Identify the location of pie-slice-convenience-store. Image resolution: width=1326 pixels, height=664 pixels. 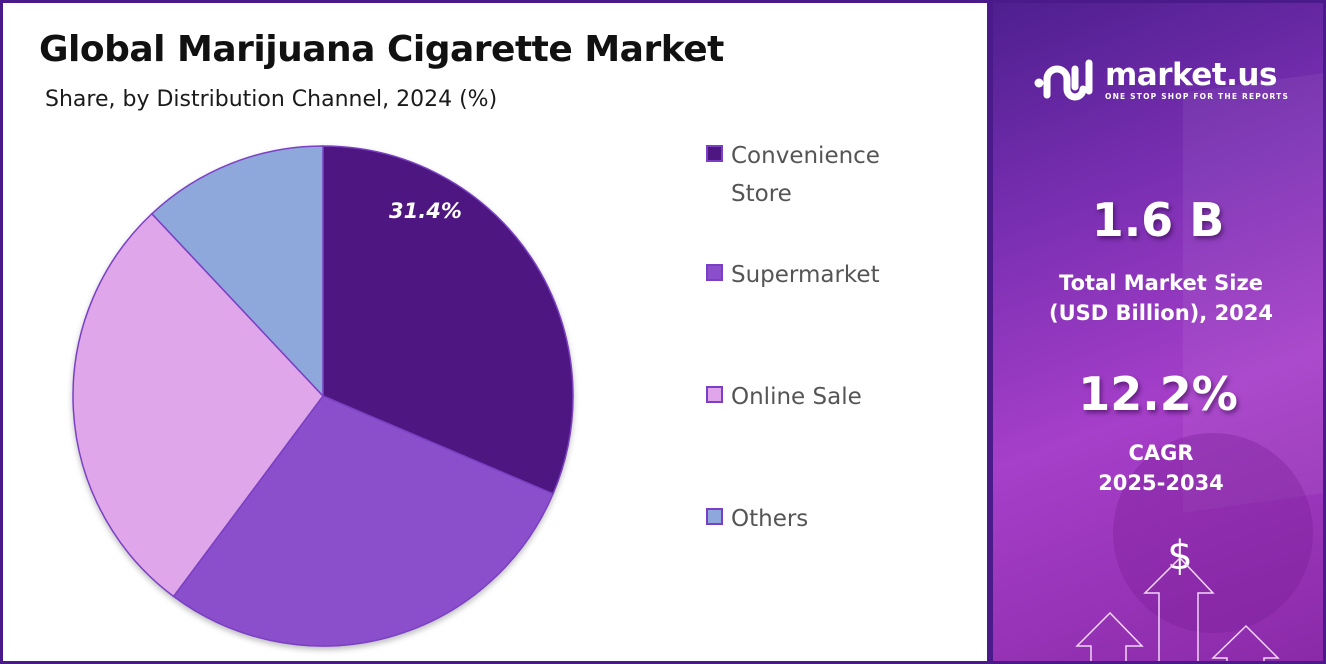
(448, 320).